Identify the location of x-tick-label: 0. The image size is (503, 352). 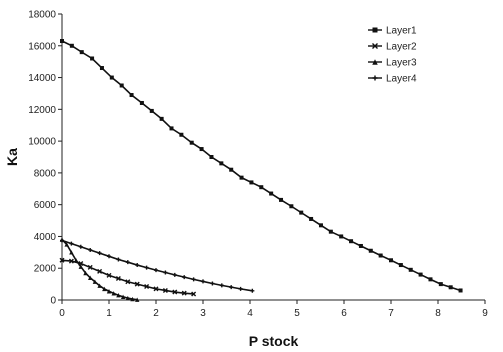
(62, 313).